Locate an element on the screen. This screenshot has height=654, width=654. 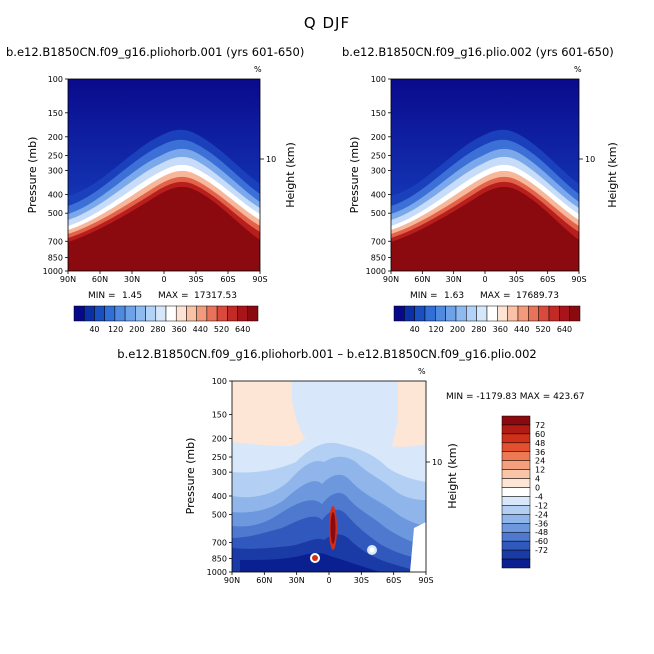
colorbar-label: 36 is located at coordinates (540, 452).